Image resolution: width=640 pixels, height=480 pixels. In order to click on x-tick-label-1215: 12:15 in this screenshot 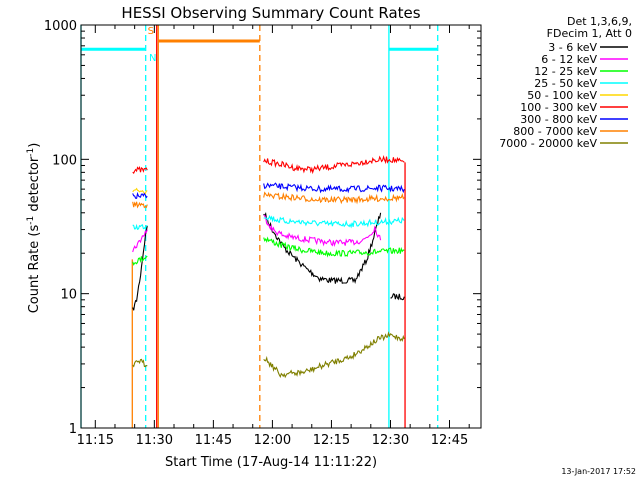, I will do `click(331, 440)`.